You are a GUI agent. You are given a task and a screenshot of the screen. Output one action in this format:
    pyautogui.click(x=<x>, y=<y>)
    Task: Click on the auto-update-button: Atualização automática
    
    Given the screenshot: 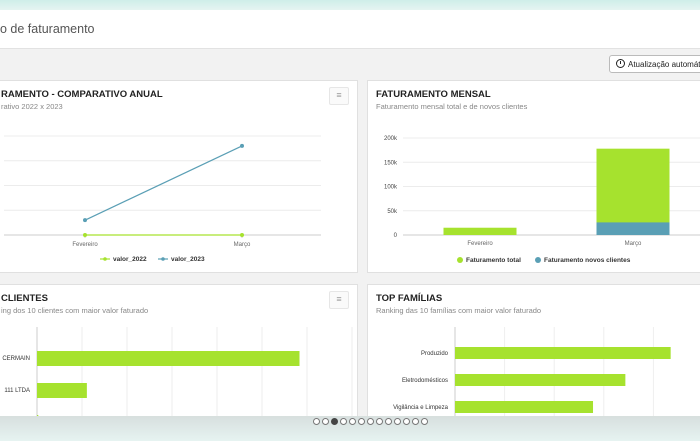 What is the action you would take?
    pyautogui.click(x=654, y=64)
    